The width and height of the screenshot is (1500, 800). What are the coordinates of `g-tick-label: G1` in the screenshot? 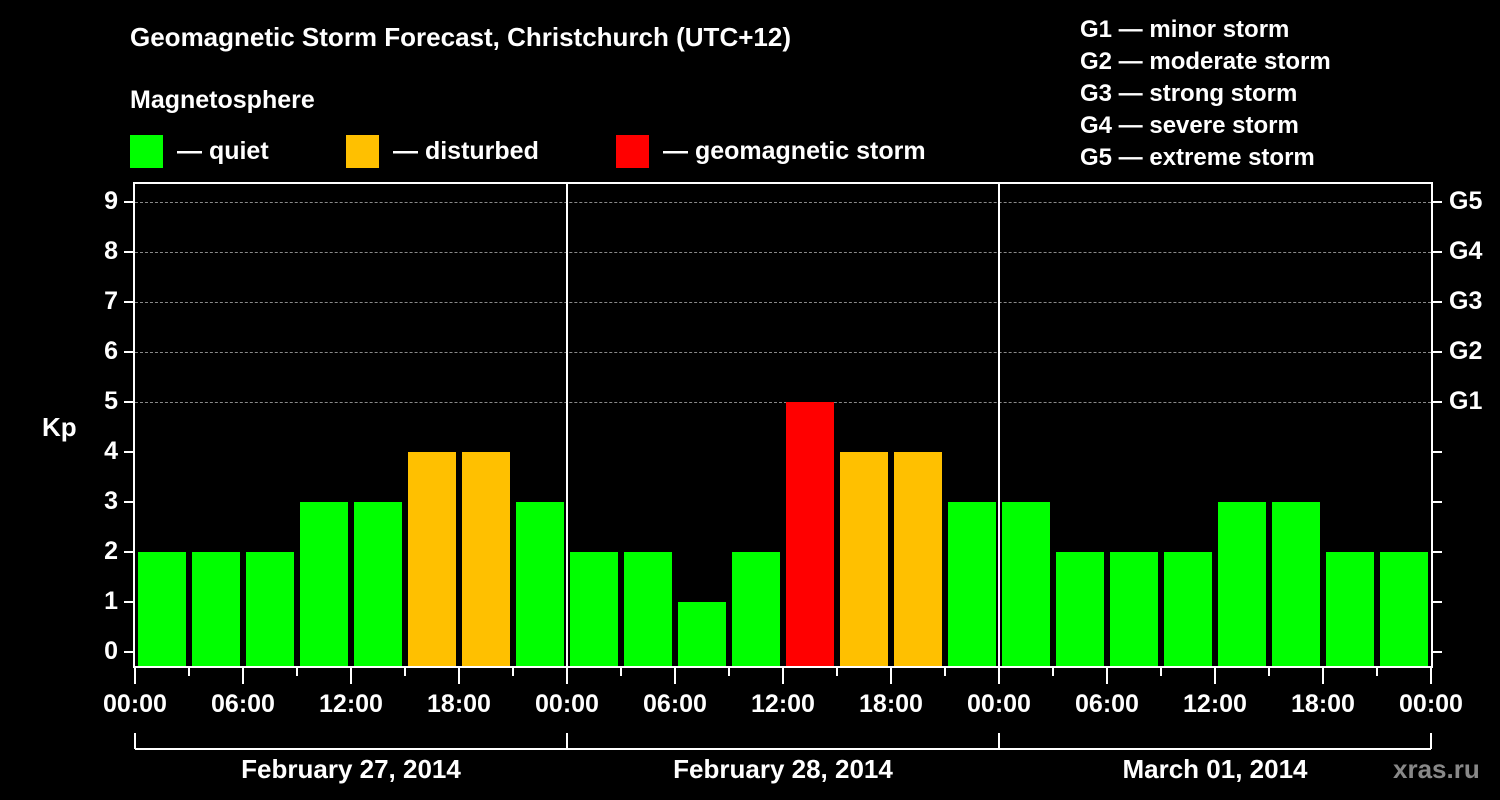 It's located at (1466, 401).